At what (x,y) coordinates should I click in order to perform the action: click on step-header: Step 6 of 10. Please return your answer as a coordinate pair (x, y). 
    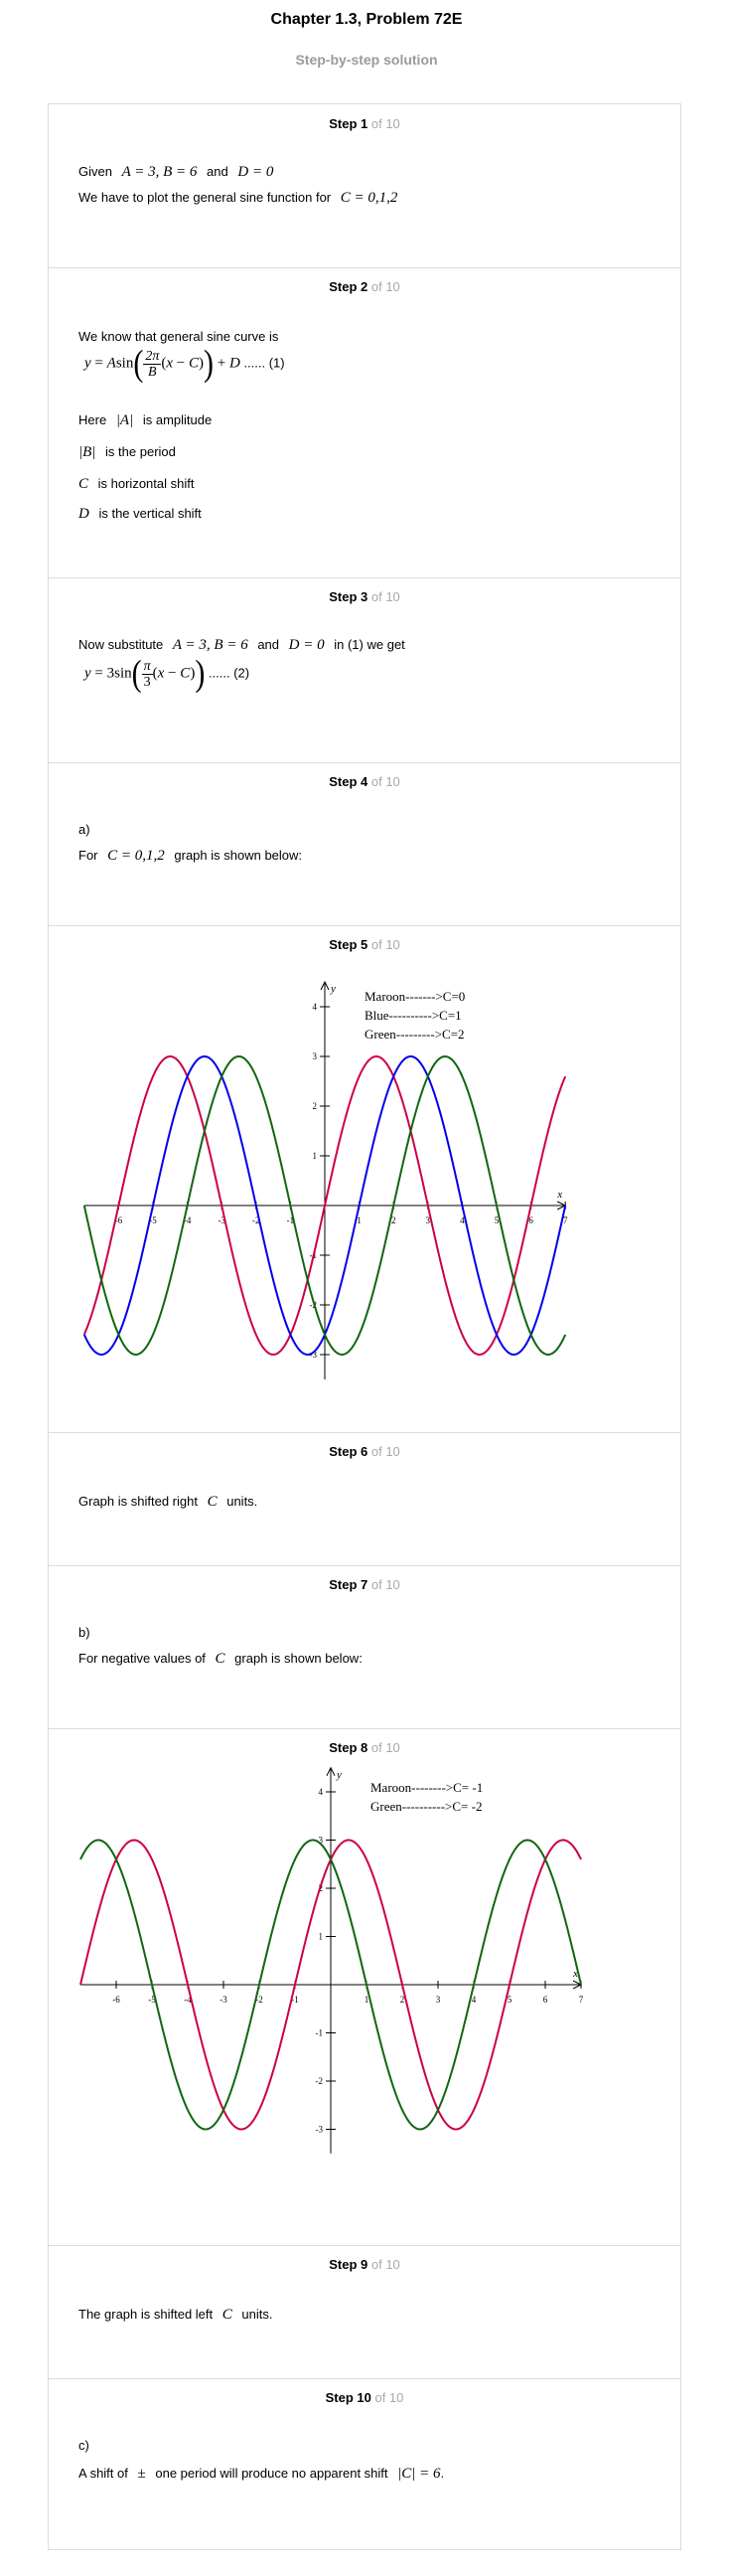
    Looking at the image, I should click on (364, 1451).